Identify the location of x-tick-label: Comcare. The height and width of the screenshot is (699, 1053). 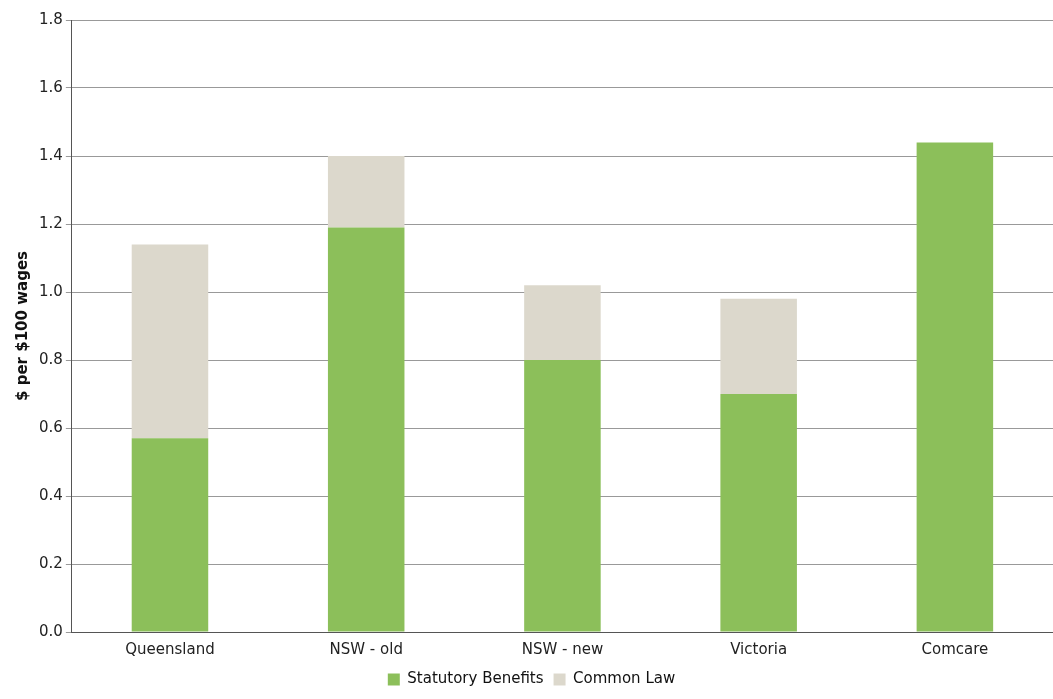
(955, 648).